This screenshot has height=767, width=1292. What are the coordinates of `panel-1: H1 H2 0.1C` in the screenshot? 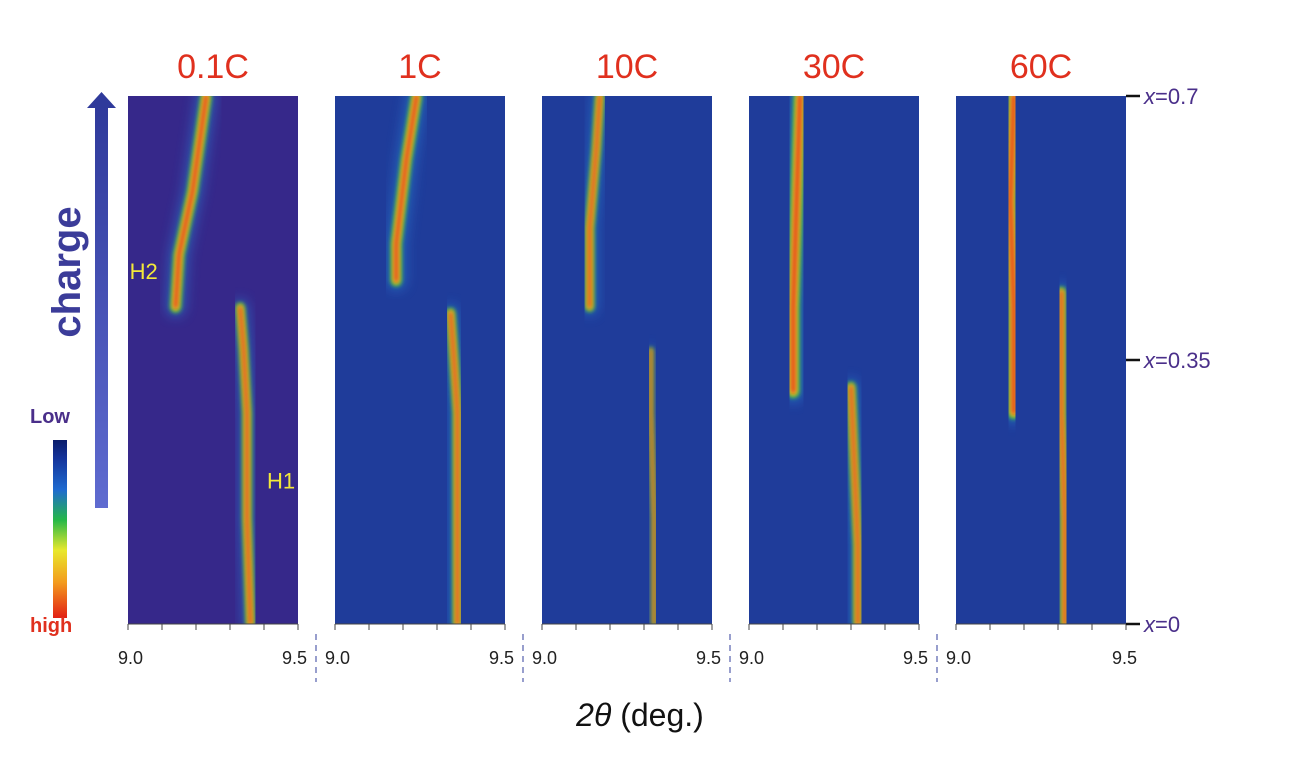 It's located at (213, 336).